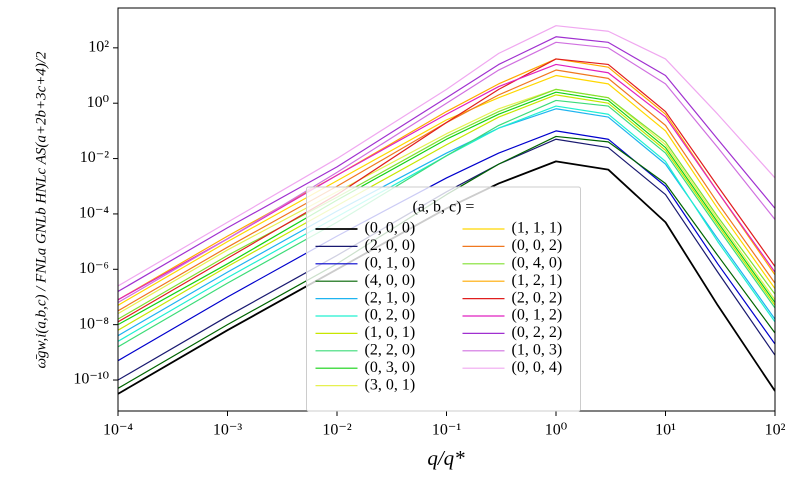  What do you see at coordinates (556, 430) in the screenshot?
I see `x-tick-label: 10⁰` at bounding box center [556, 430].